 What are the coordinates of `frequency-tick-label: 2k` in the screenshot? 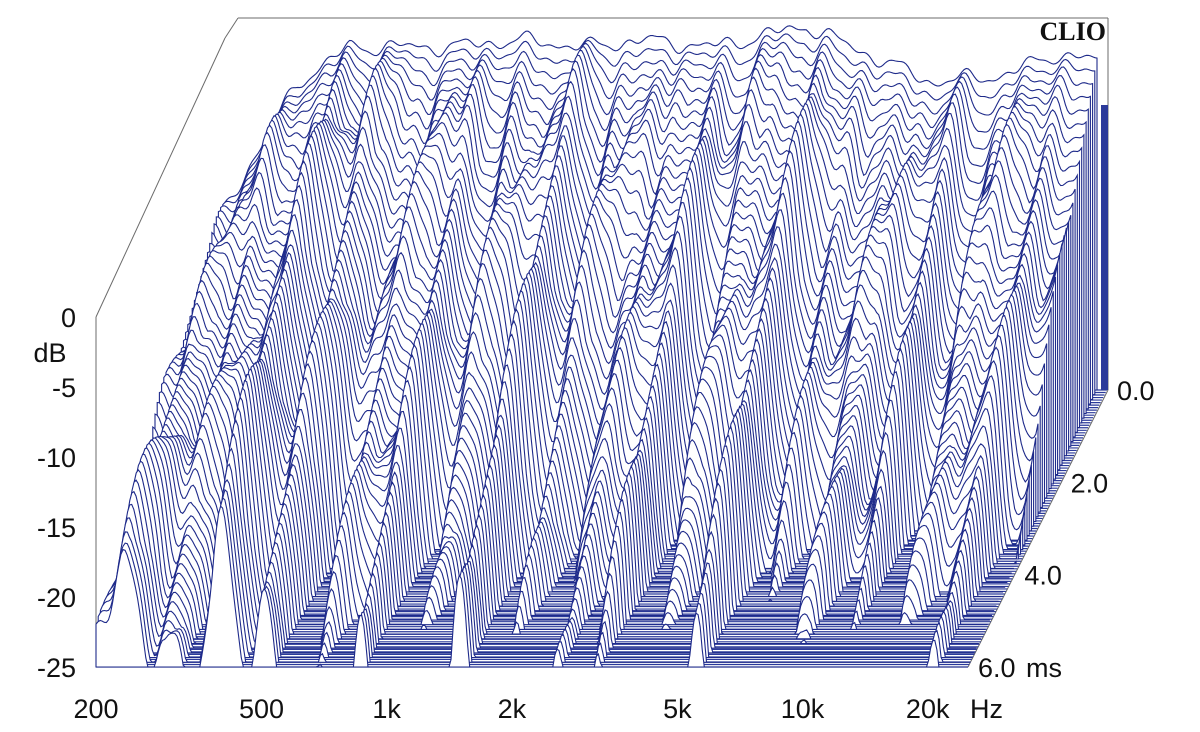 It's located at (512, 709).